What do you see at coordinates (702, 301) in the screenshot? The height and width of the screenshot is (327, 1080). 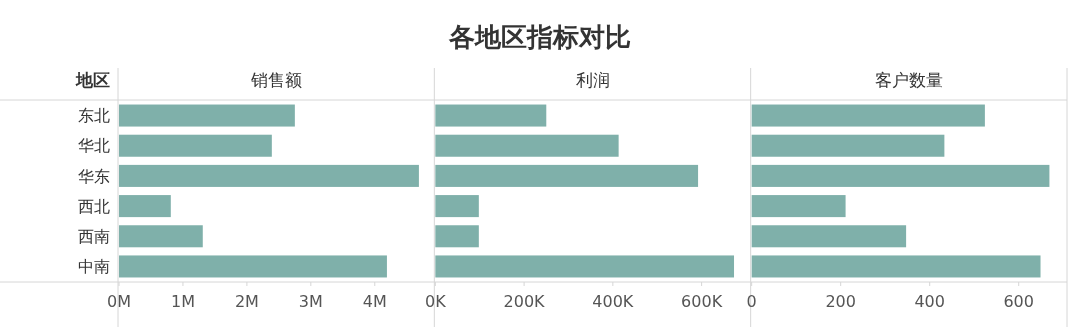 I see `x-tick-label: 600K` at bounding box center [702, 301].